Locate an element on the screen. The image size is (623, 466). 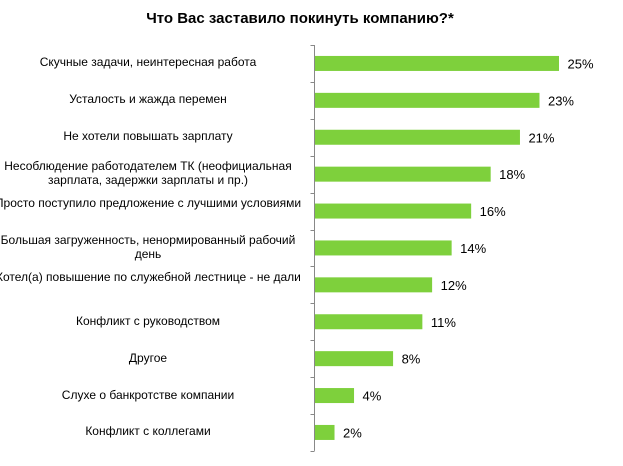
category-label: Слухе о банкротстве компании is located at coordinates (148, 394).